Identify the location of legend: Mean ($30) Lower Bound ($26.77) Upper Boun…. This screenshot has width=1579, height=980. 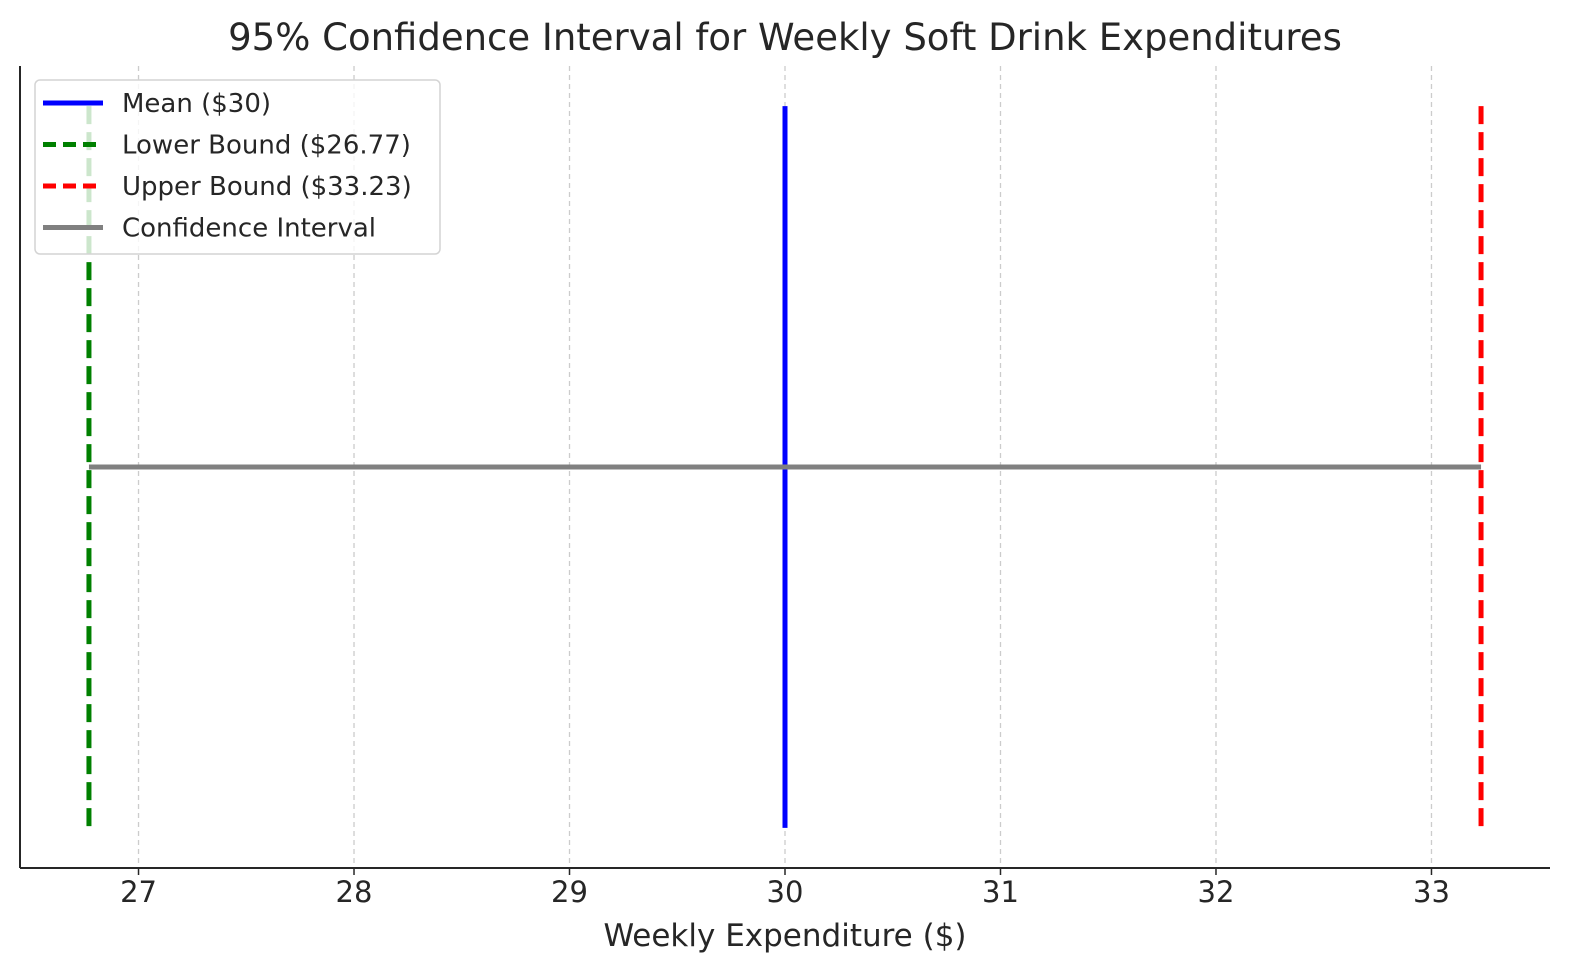
(237, 167).